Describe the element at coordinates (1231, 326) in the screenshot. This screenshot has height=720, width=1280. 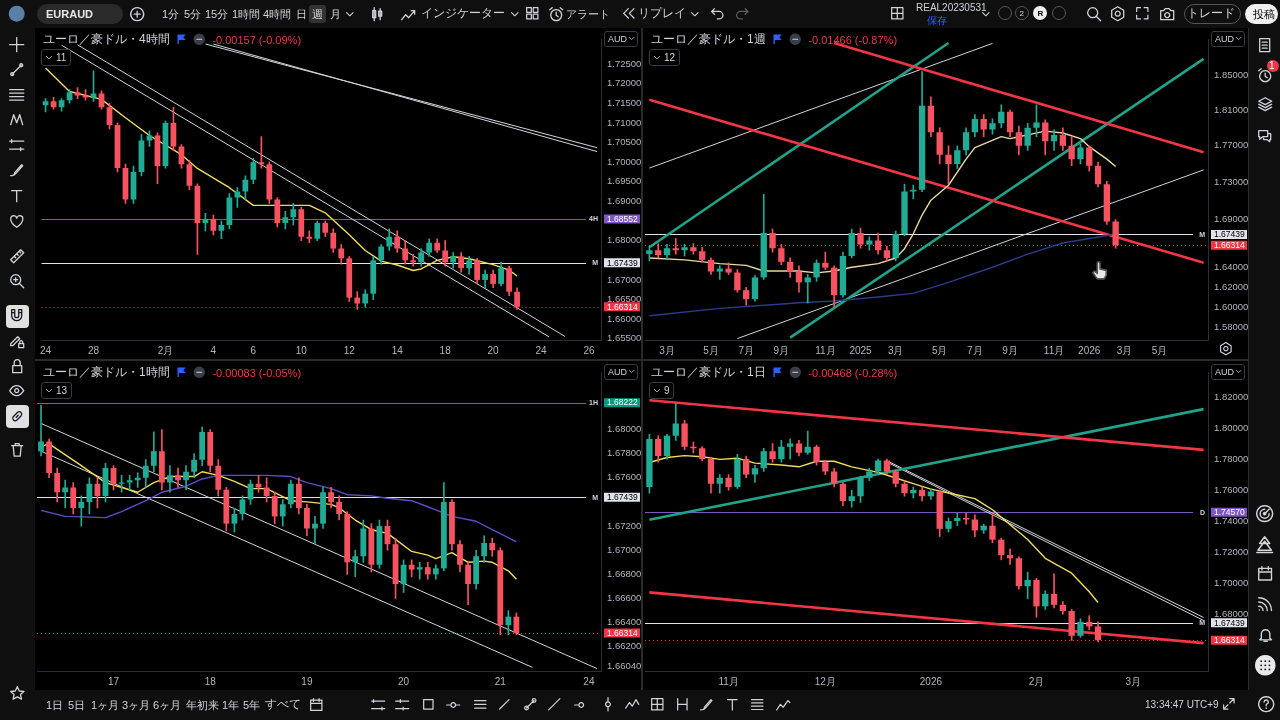
I see `y-tick-label: 1.58000` at that location.